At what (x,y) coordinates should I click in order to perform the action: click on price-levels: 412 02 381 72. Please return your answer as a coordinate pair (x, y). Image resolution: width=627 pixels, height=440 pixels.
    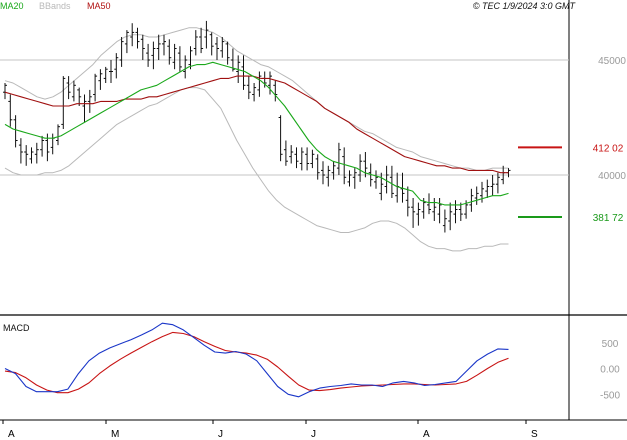
    Looking at the image, I should click on (571, 183).